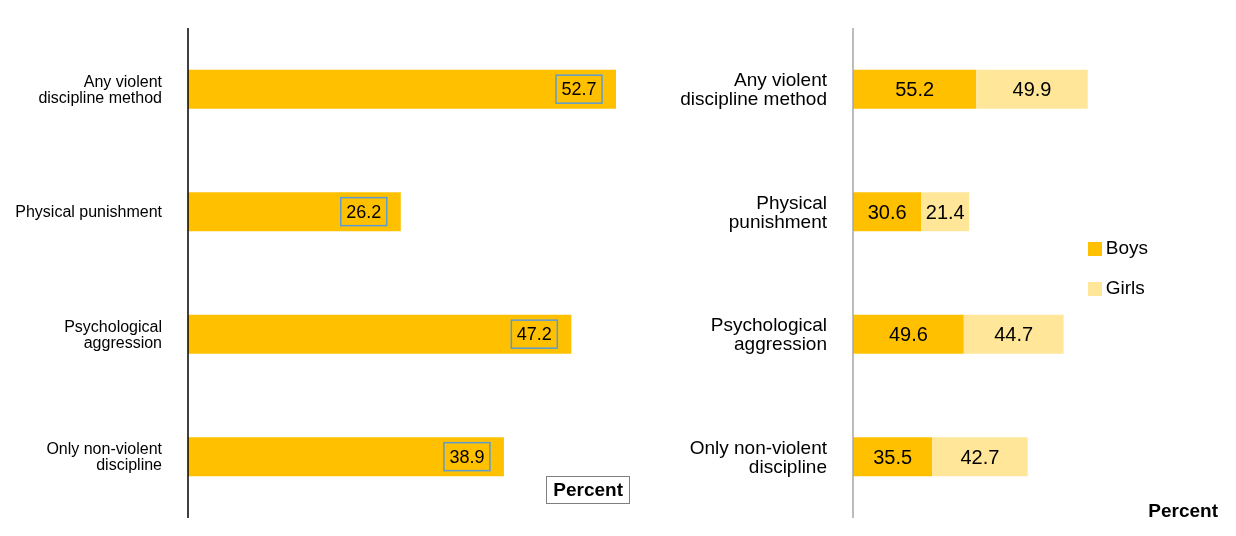  What do you see at coordinates (467, 456) in the screenshot?
I see `data-label: 38.9` at bounding box center [467, 456].